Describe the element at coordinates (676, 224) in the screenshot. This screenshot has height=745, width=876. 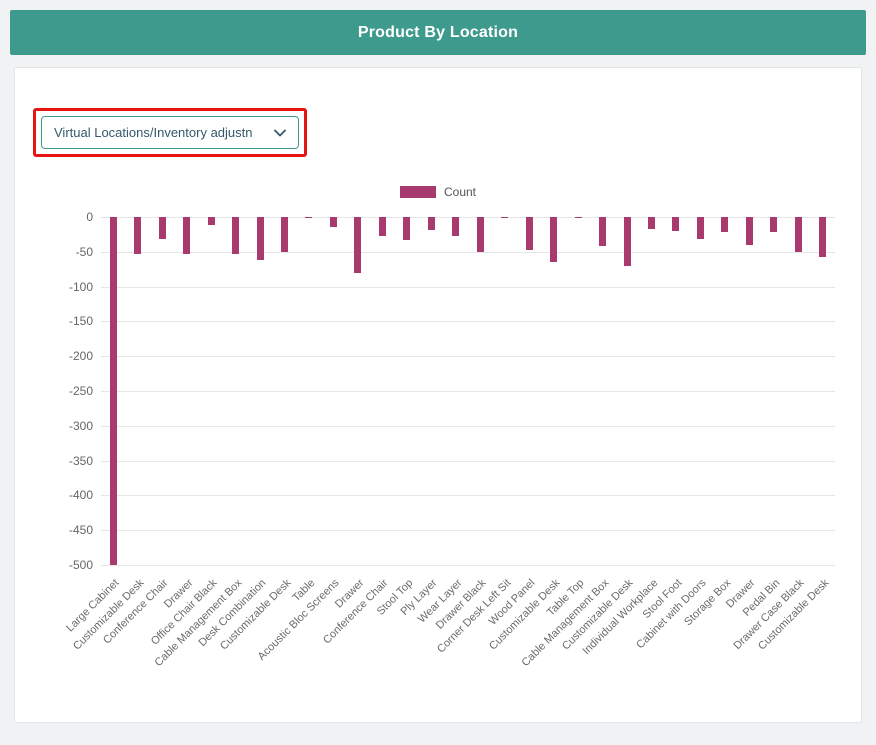
I see `bar-stool-foot` at that location.